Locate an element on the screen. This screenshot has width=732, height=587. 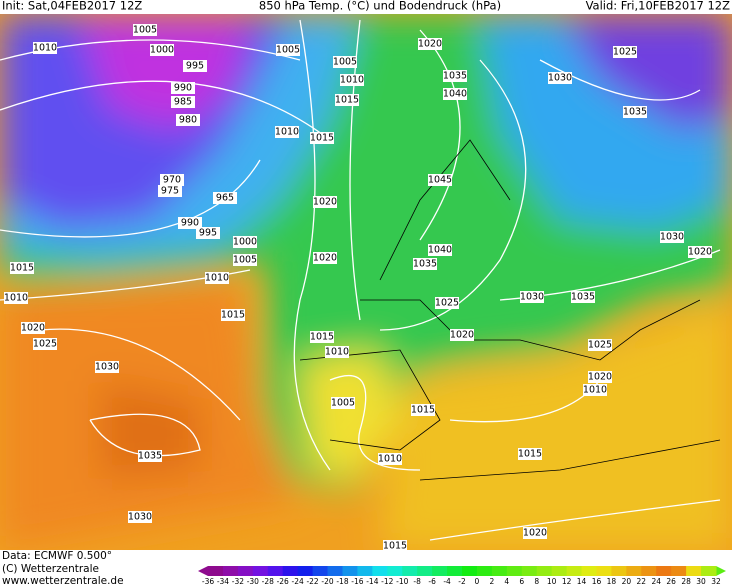
colorbar-label: 10 is located at coordinates (552, 581).